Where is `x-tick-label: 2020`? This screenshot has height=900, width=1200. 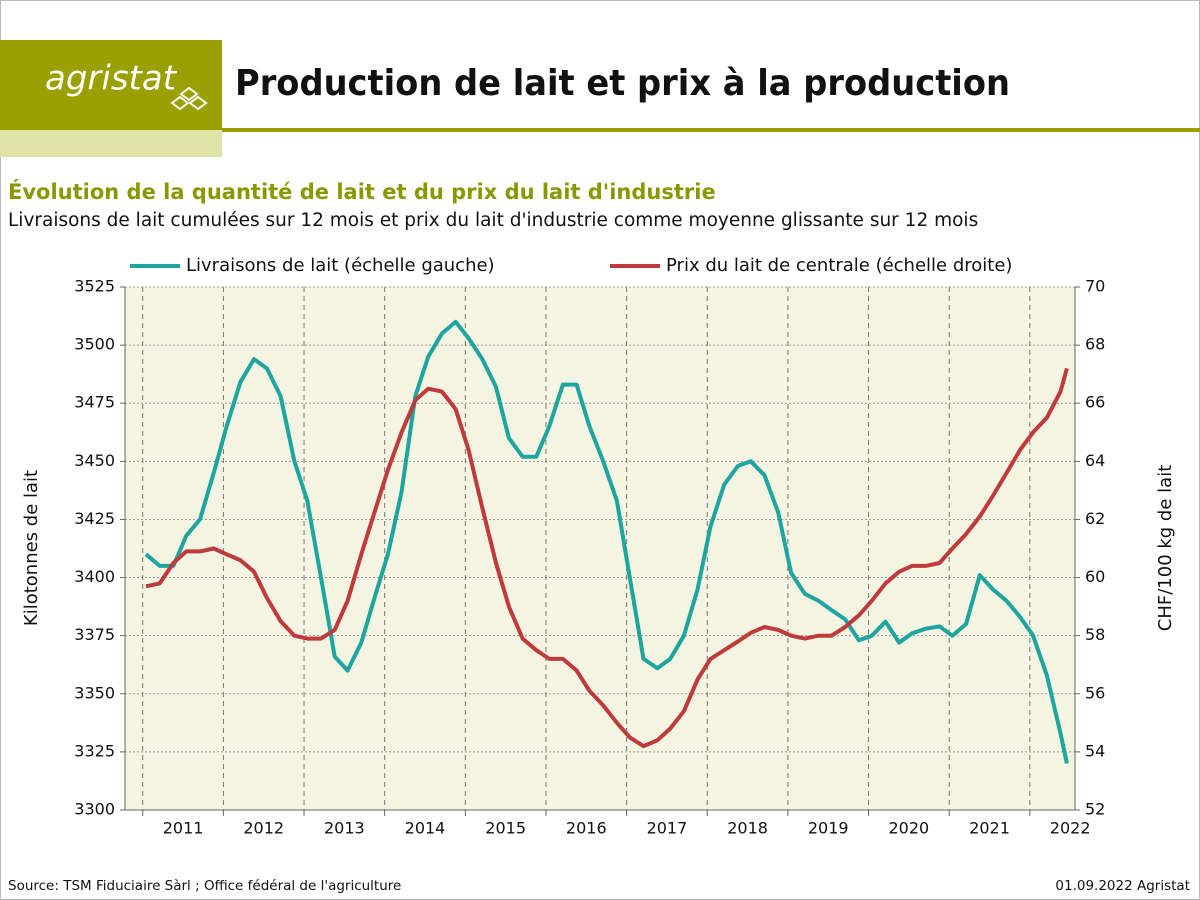
x-tick-label: 2020 is located at coordinates (909, 828).